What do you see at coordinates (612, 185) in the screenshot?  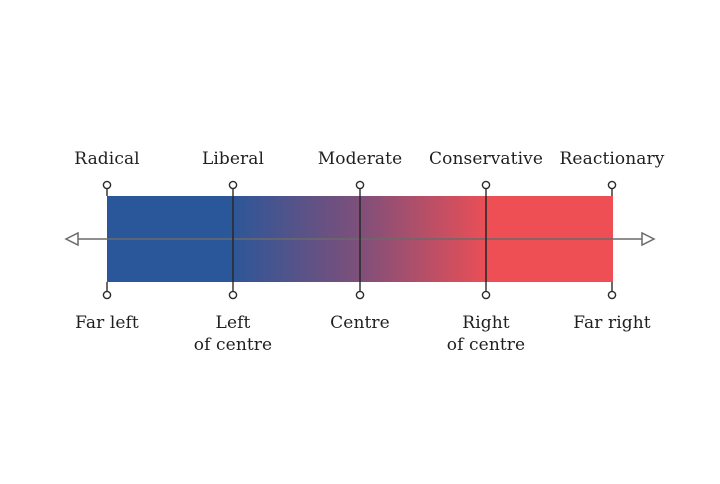 I see `marker-circle-icon-top-reactionary` at bounding box center [612, 185].